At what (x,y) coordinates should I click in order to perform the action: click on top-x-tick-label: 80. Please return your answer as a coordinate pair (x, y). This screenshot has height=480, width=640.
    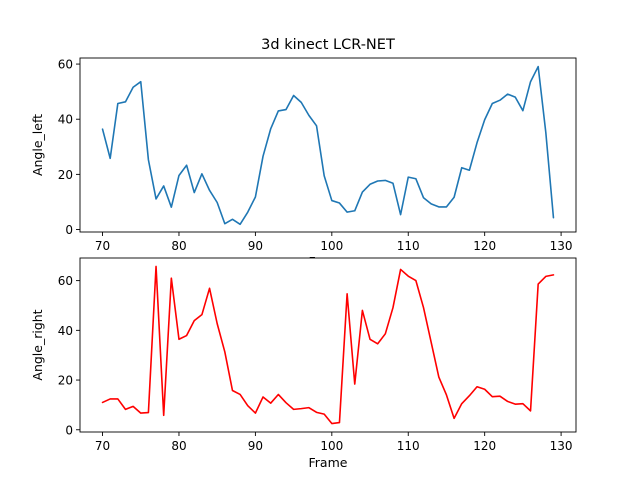
    Looking at the image, I should click on (178, 246).